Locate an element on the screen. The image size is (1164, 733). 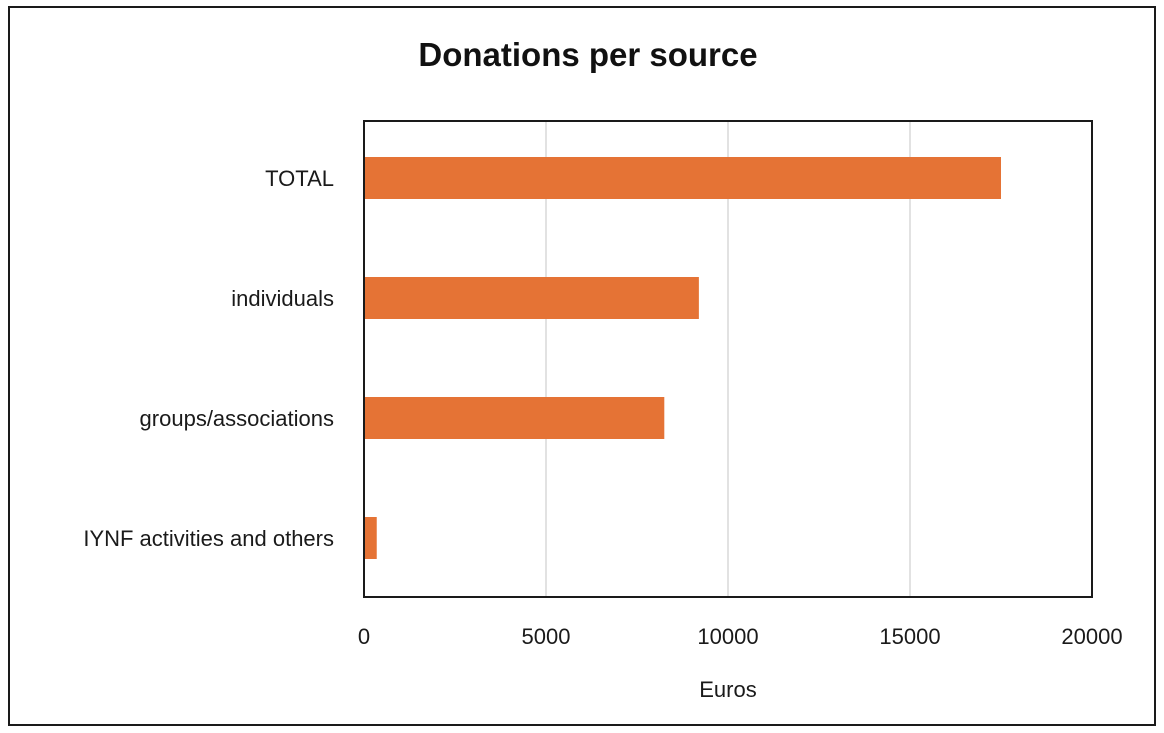
x-axis-label: Euros is located at coordinates (727, 689).